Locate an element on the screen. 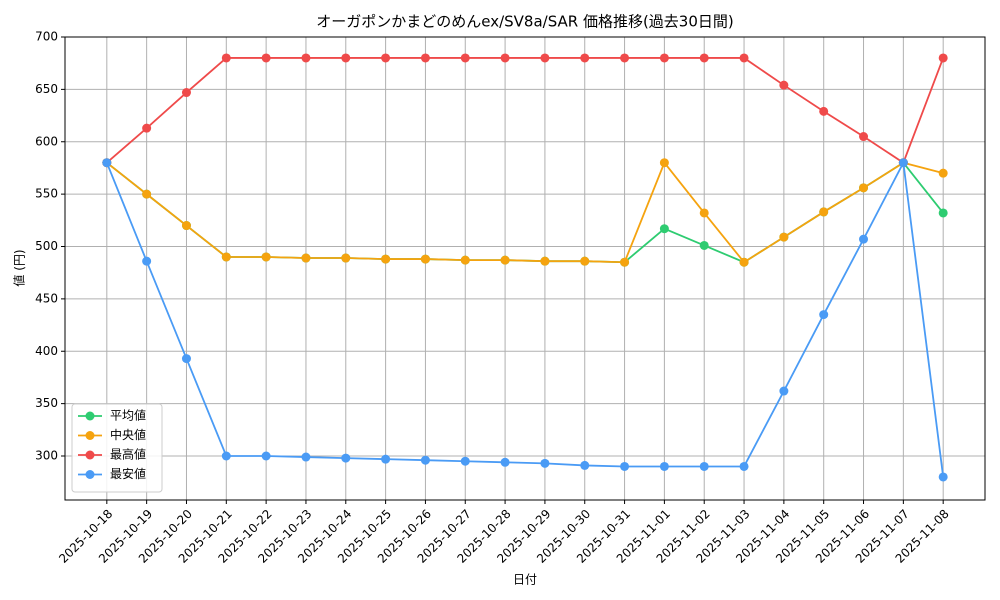 The image size is (1000, 600). legend-box is located at coordinates (117, 448).